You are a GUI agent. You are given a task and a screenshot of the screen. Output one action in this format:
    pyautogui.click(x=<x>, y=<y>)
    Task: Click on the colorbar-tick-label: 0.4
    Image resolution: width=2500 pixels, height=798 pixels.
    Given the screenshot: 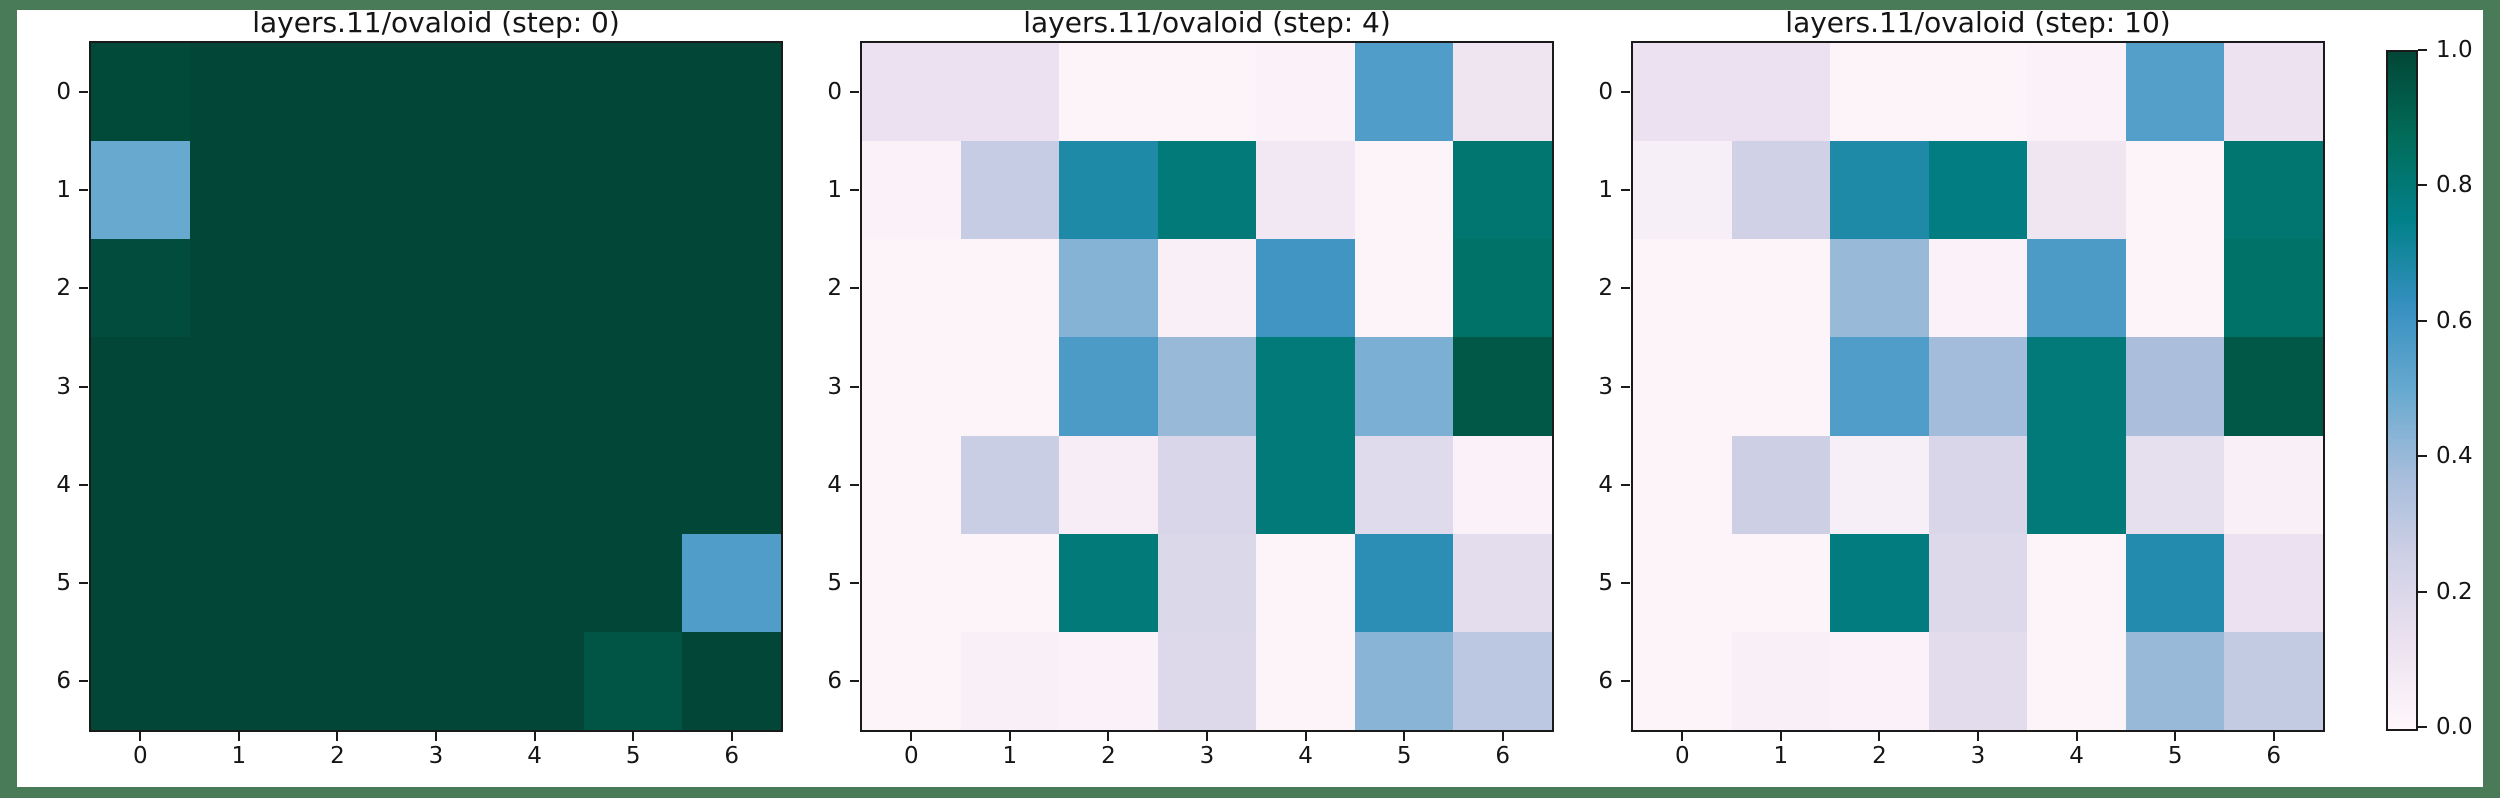 What is the action you would take?
    pyautogui.click(x=2454, y=456)
    